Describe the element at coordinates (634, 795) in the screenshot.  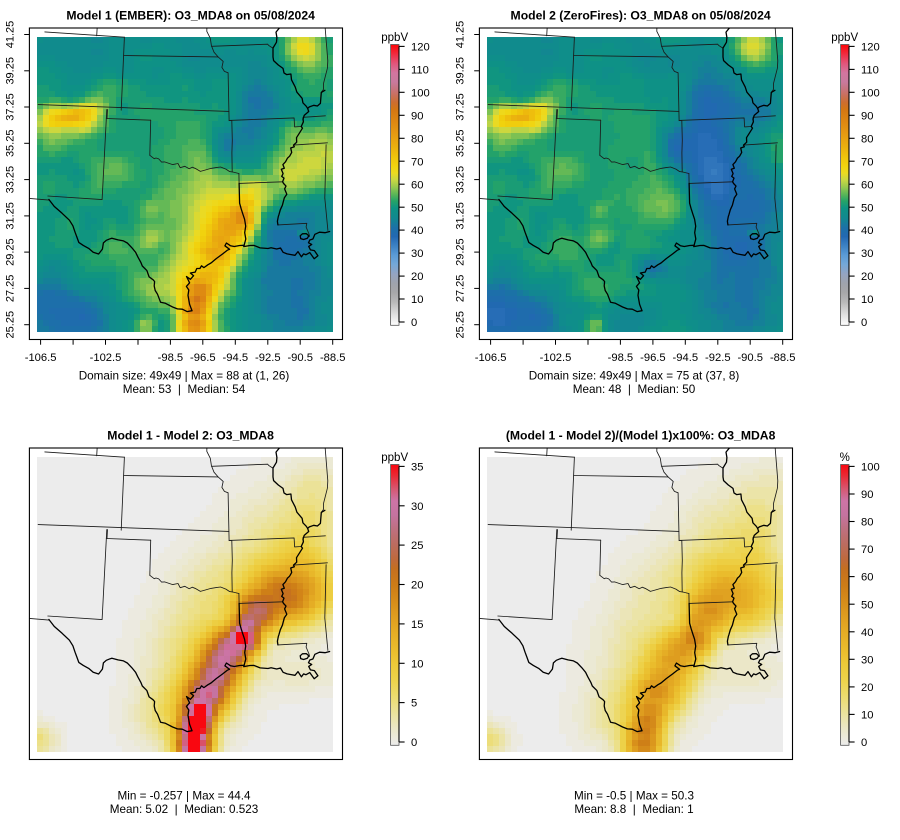
I see `svg-text: Min = -0.5 | Max = 50.3` at that location.